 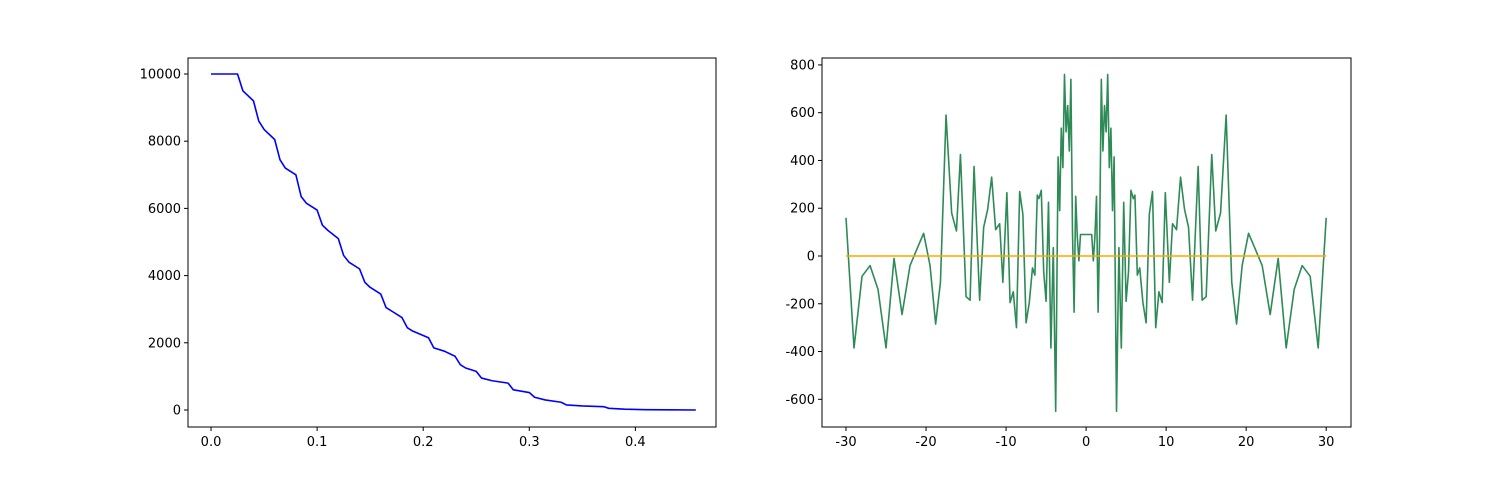 What do you see at coordinates (800, 400) in the screenshot?
I see `y-tick-label: -600` at bounding box center [800, 400].